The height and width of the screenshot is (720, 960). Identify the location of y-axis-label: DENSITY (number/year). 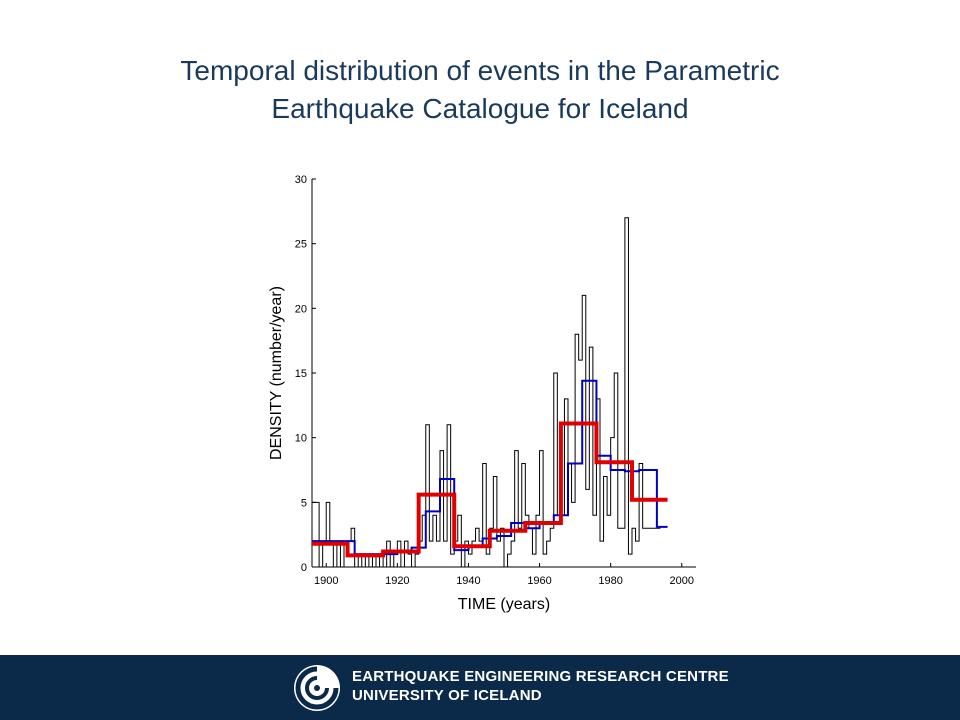
(276, 373).